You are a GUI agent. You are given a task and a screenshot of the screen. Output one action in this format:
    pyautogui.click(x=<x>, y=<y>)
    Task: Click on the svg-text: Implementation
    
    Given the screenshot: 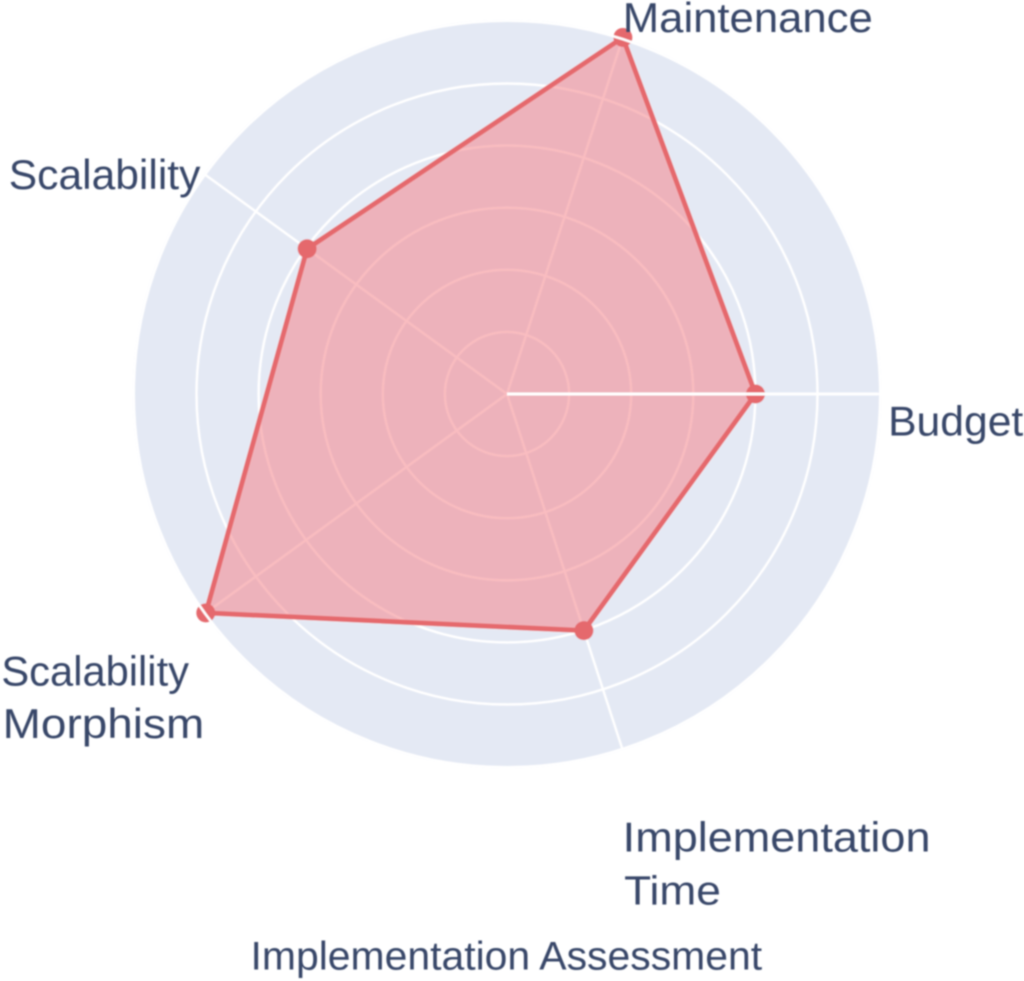 What is the action you would take?
    pyautogui.click(x=777, y=837)
    